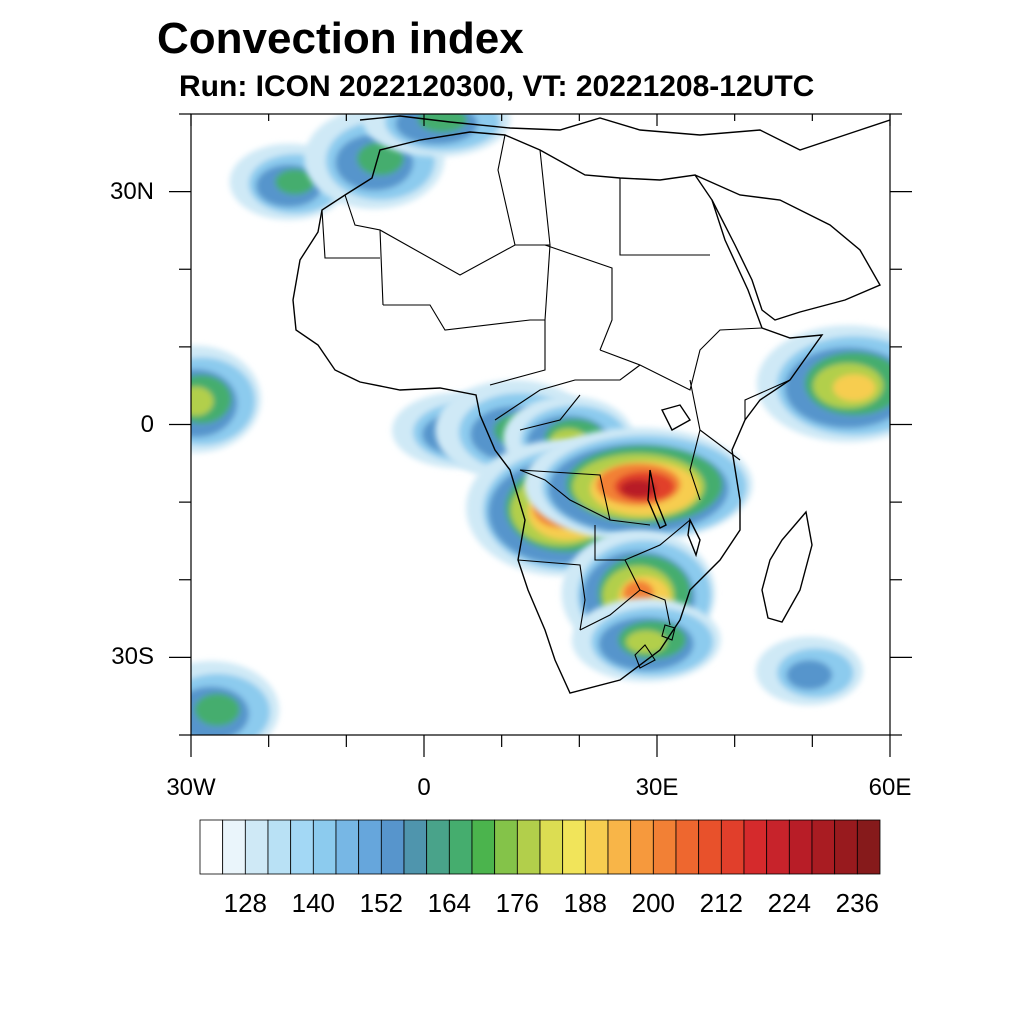 This screenshot has height=1024, width=1024. What do you see at coordinates (624, 133) in the screenshot?
I see `europe-coastline` at bounding box center [624, 133].